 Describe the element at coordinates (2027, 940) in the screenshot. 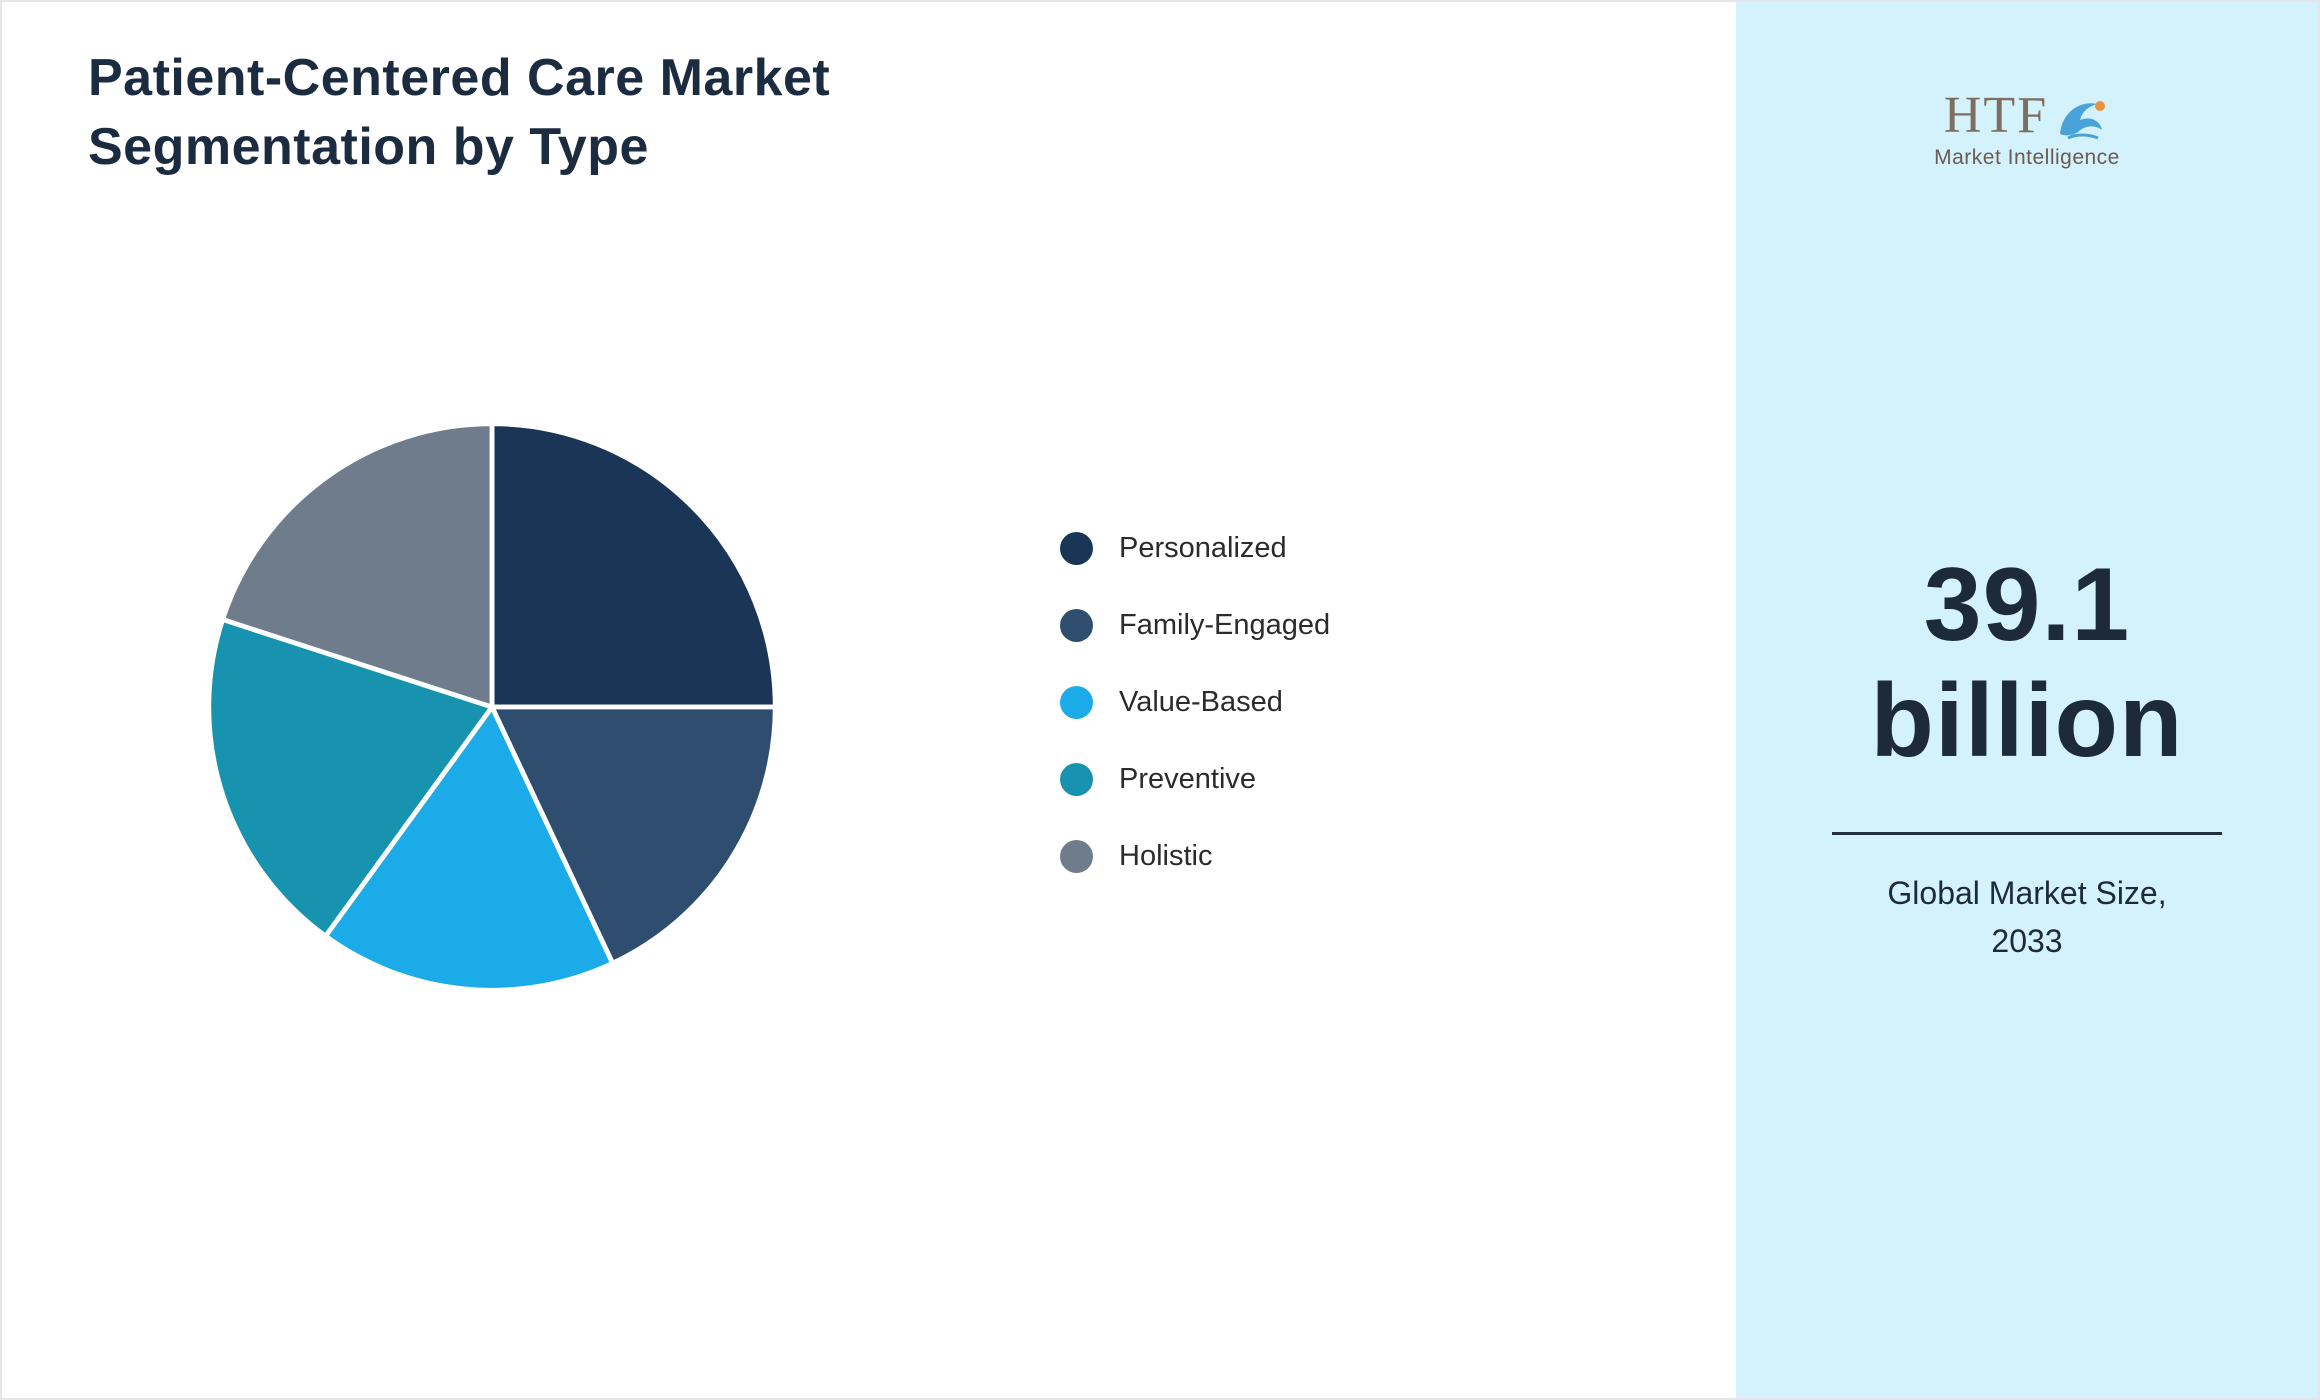

I see `market-size-caption-line2: 2033` at that location.